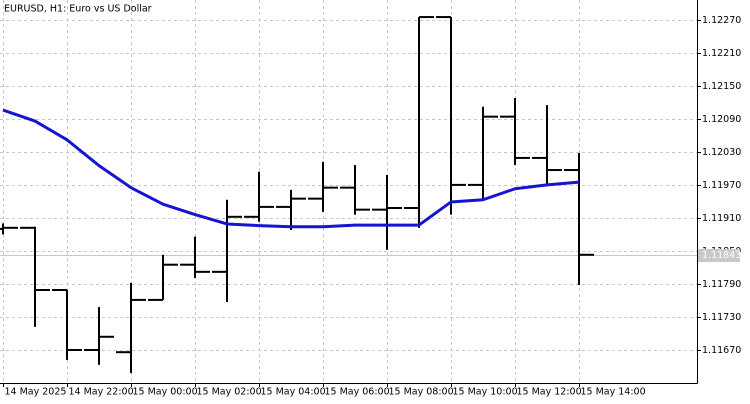  I want to click on current-price-tag, so click(719, 255).